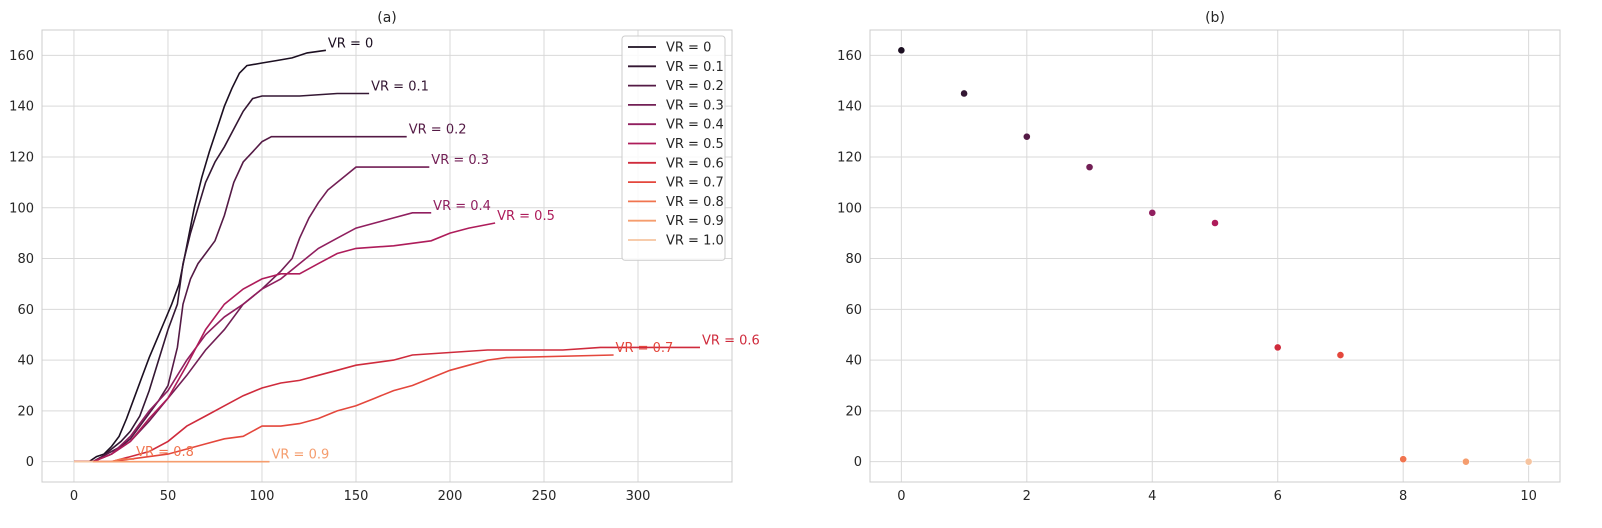  I want to click on legend-entry: VR = 0, so click(688, 48).